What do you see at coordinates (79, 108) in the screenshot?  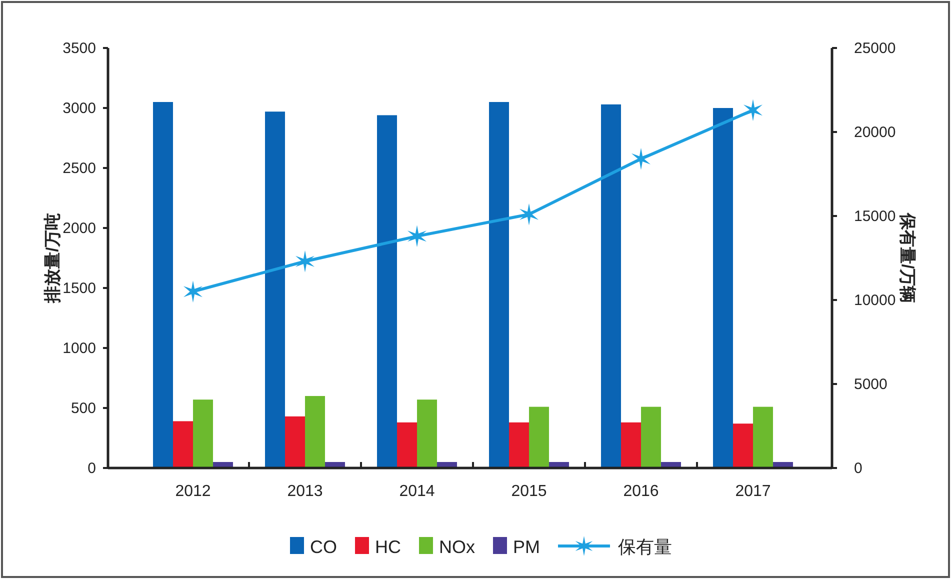 I see `y-tick-label: 3000` at bounding box center [79, 108].